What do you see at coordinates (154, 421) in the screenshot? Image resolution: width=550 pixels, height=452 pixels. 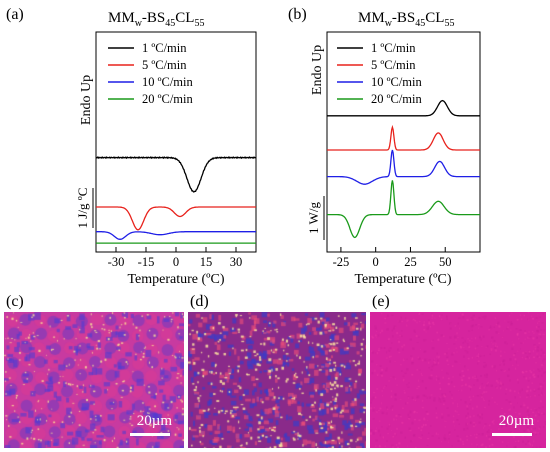 I see `micrograph-c-scale-label: 20µm` at bounding box center [154, 421].